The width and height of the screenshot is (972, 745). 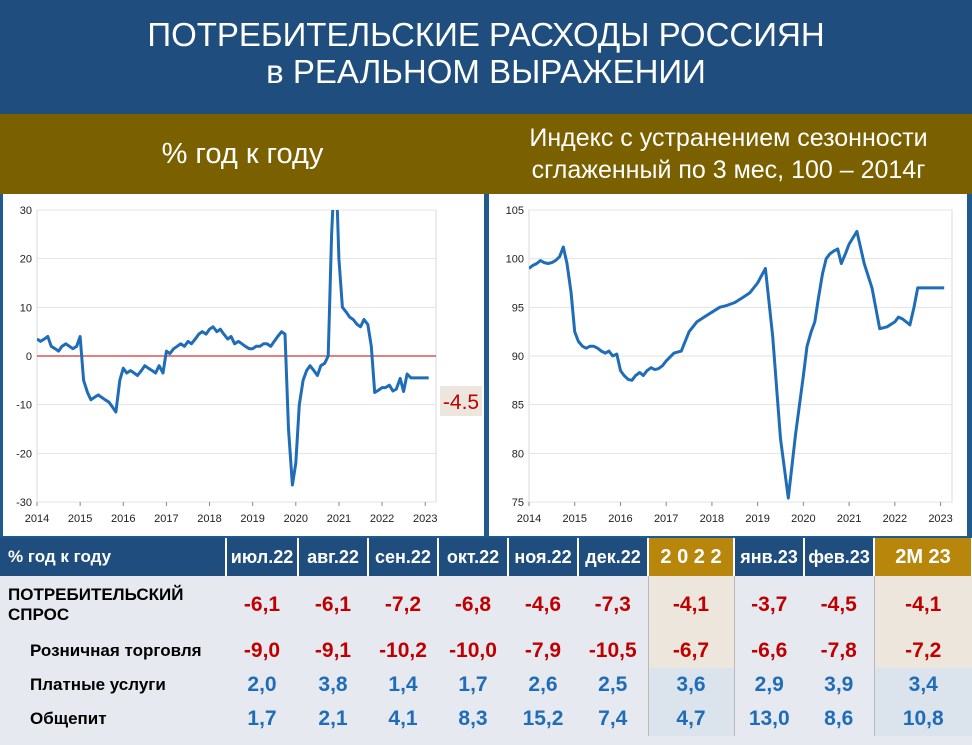 What do you see at coordinates (24, 503) in the screenshot?
I see `y-tick-label: -30` at bounding box center [24, 503].